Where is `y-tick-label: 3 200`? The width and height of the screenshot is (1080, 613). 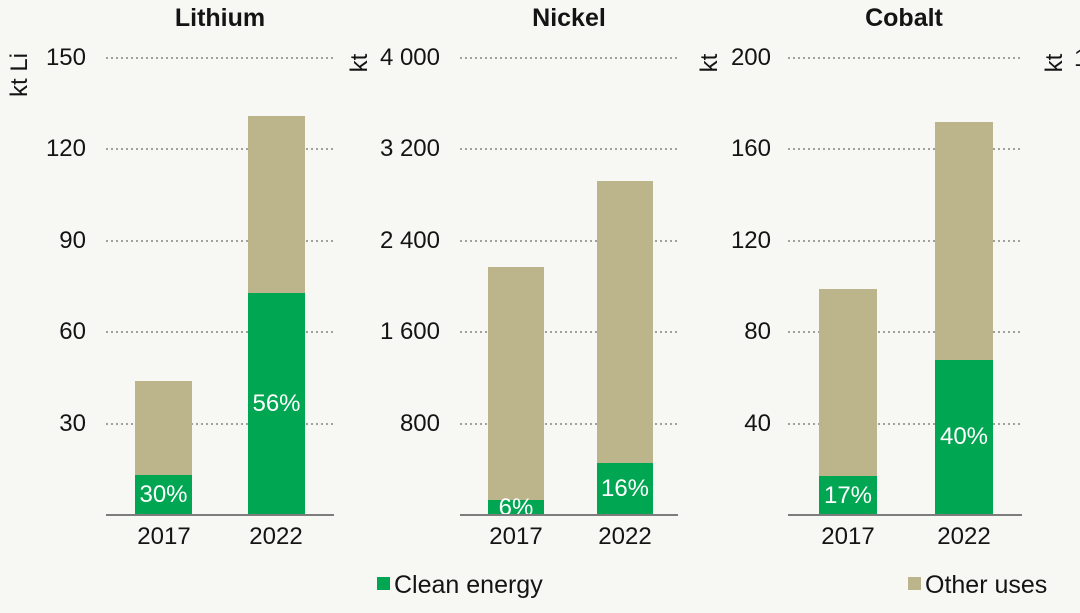 y-tick-label: 3 200 is located at coordinates (409, 148).